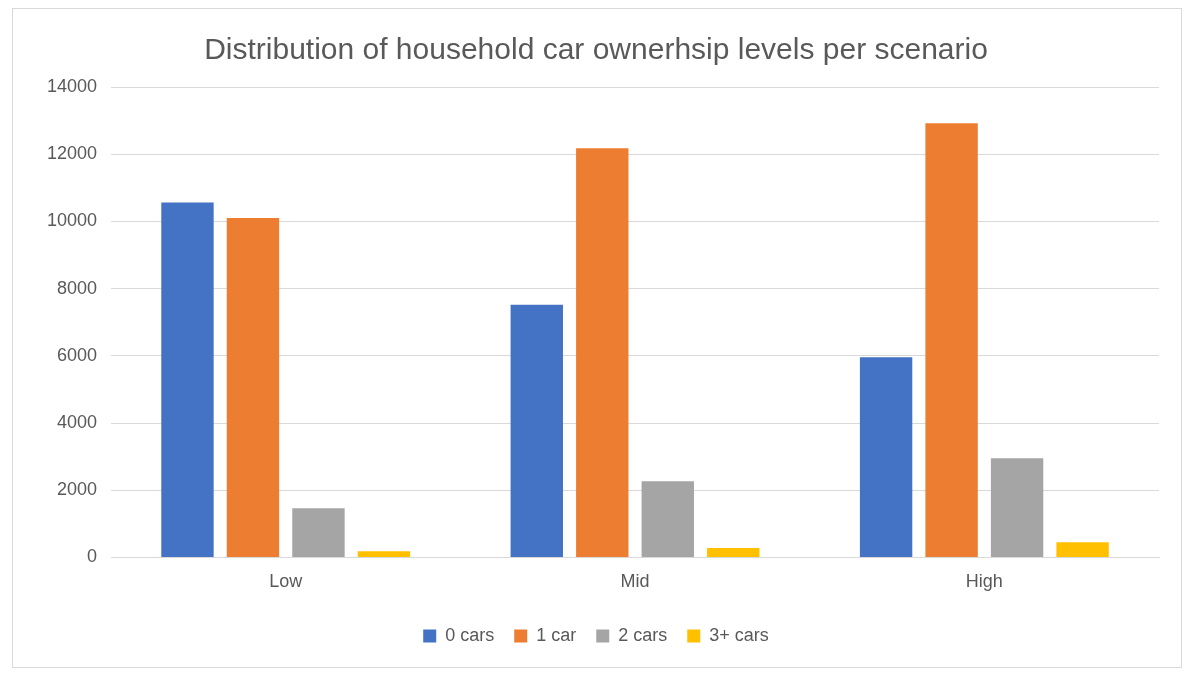  Describe the element at coordinates (596, 49) in the screenshot. I see `chart-title: Distribution of household car ownerhsip levels per scenario` at that location.